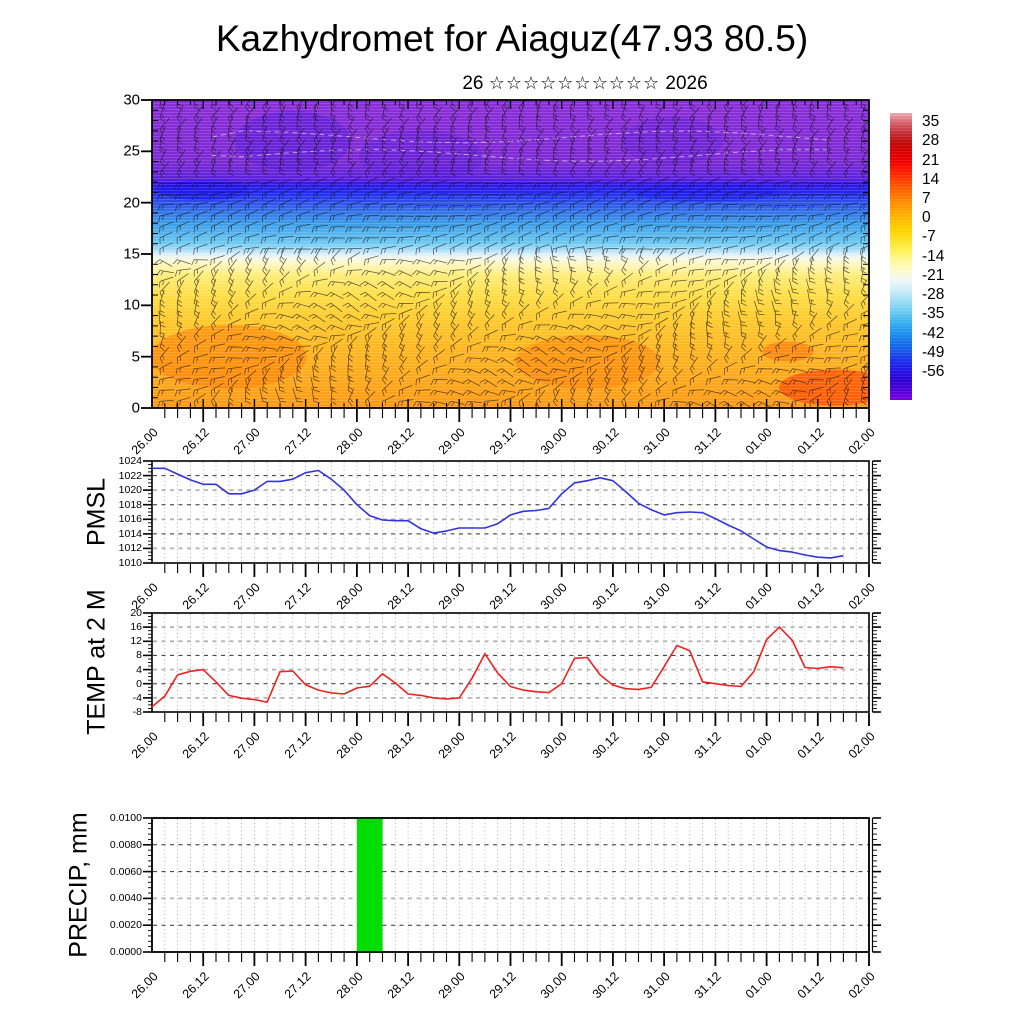 This screenshot has width=1024, height=1024. What do you see at coordinates (686, 83) in the screenshot?
I see `subtitle-year: 2026` at bounding box center [686, 83].